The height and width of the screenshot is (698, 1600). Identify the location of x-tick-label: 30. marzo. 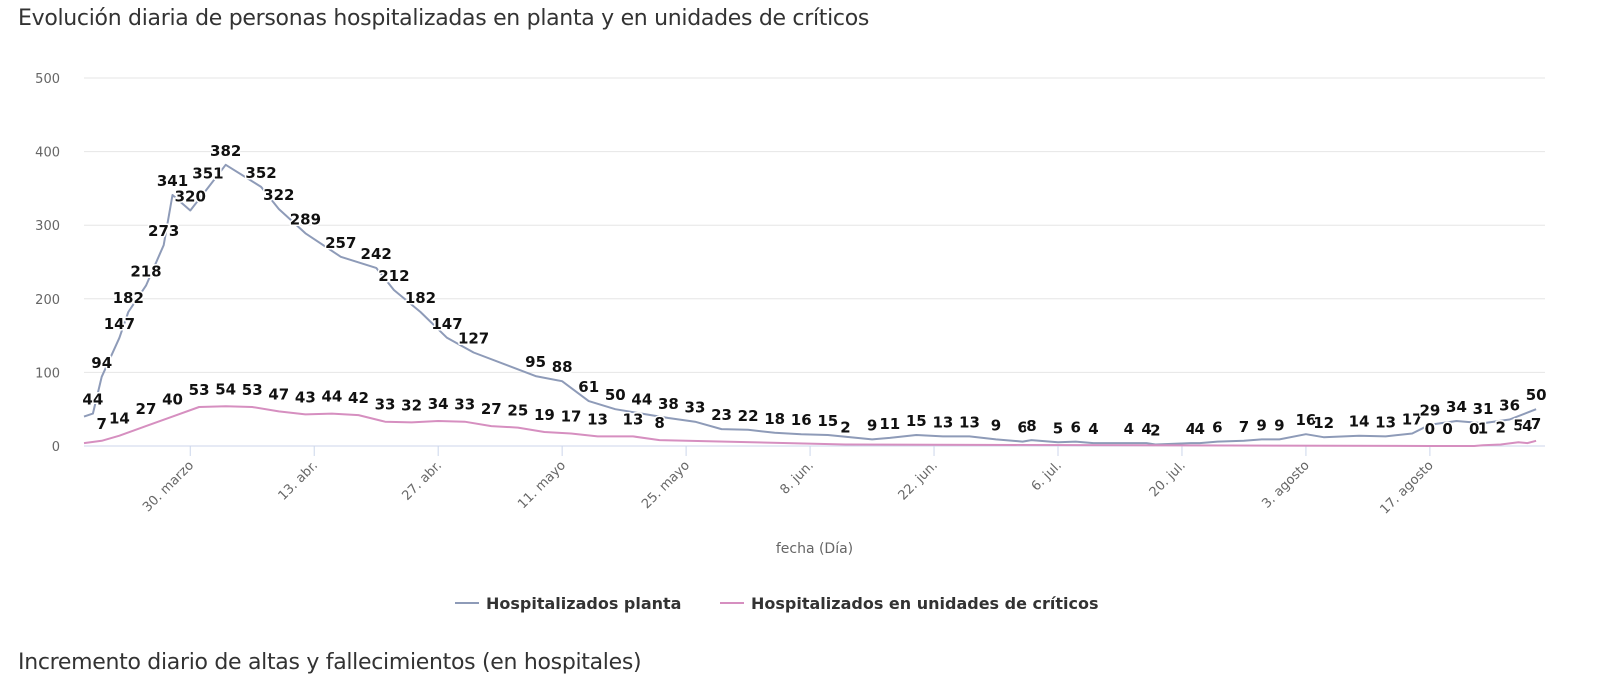
(168, 486).